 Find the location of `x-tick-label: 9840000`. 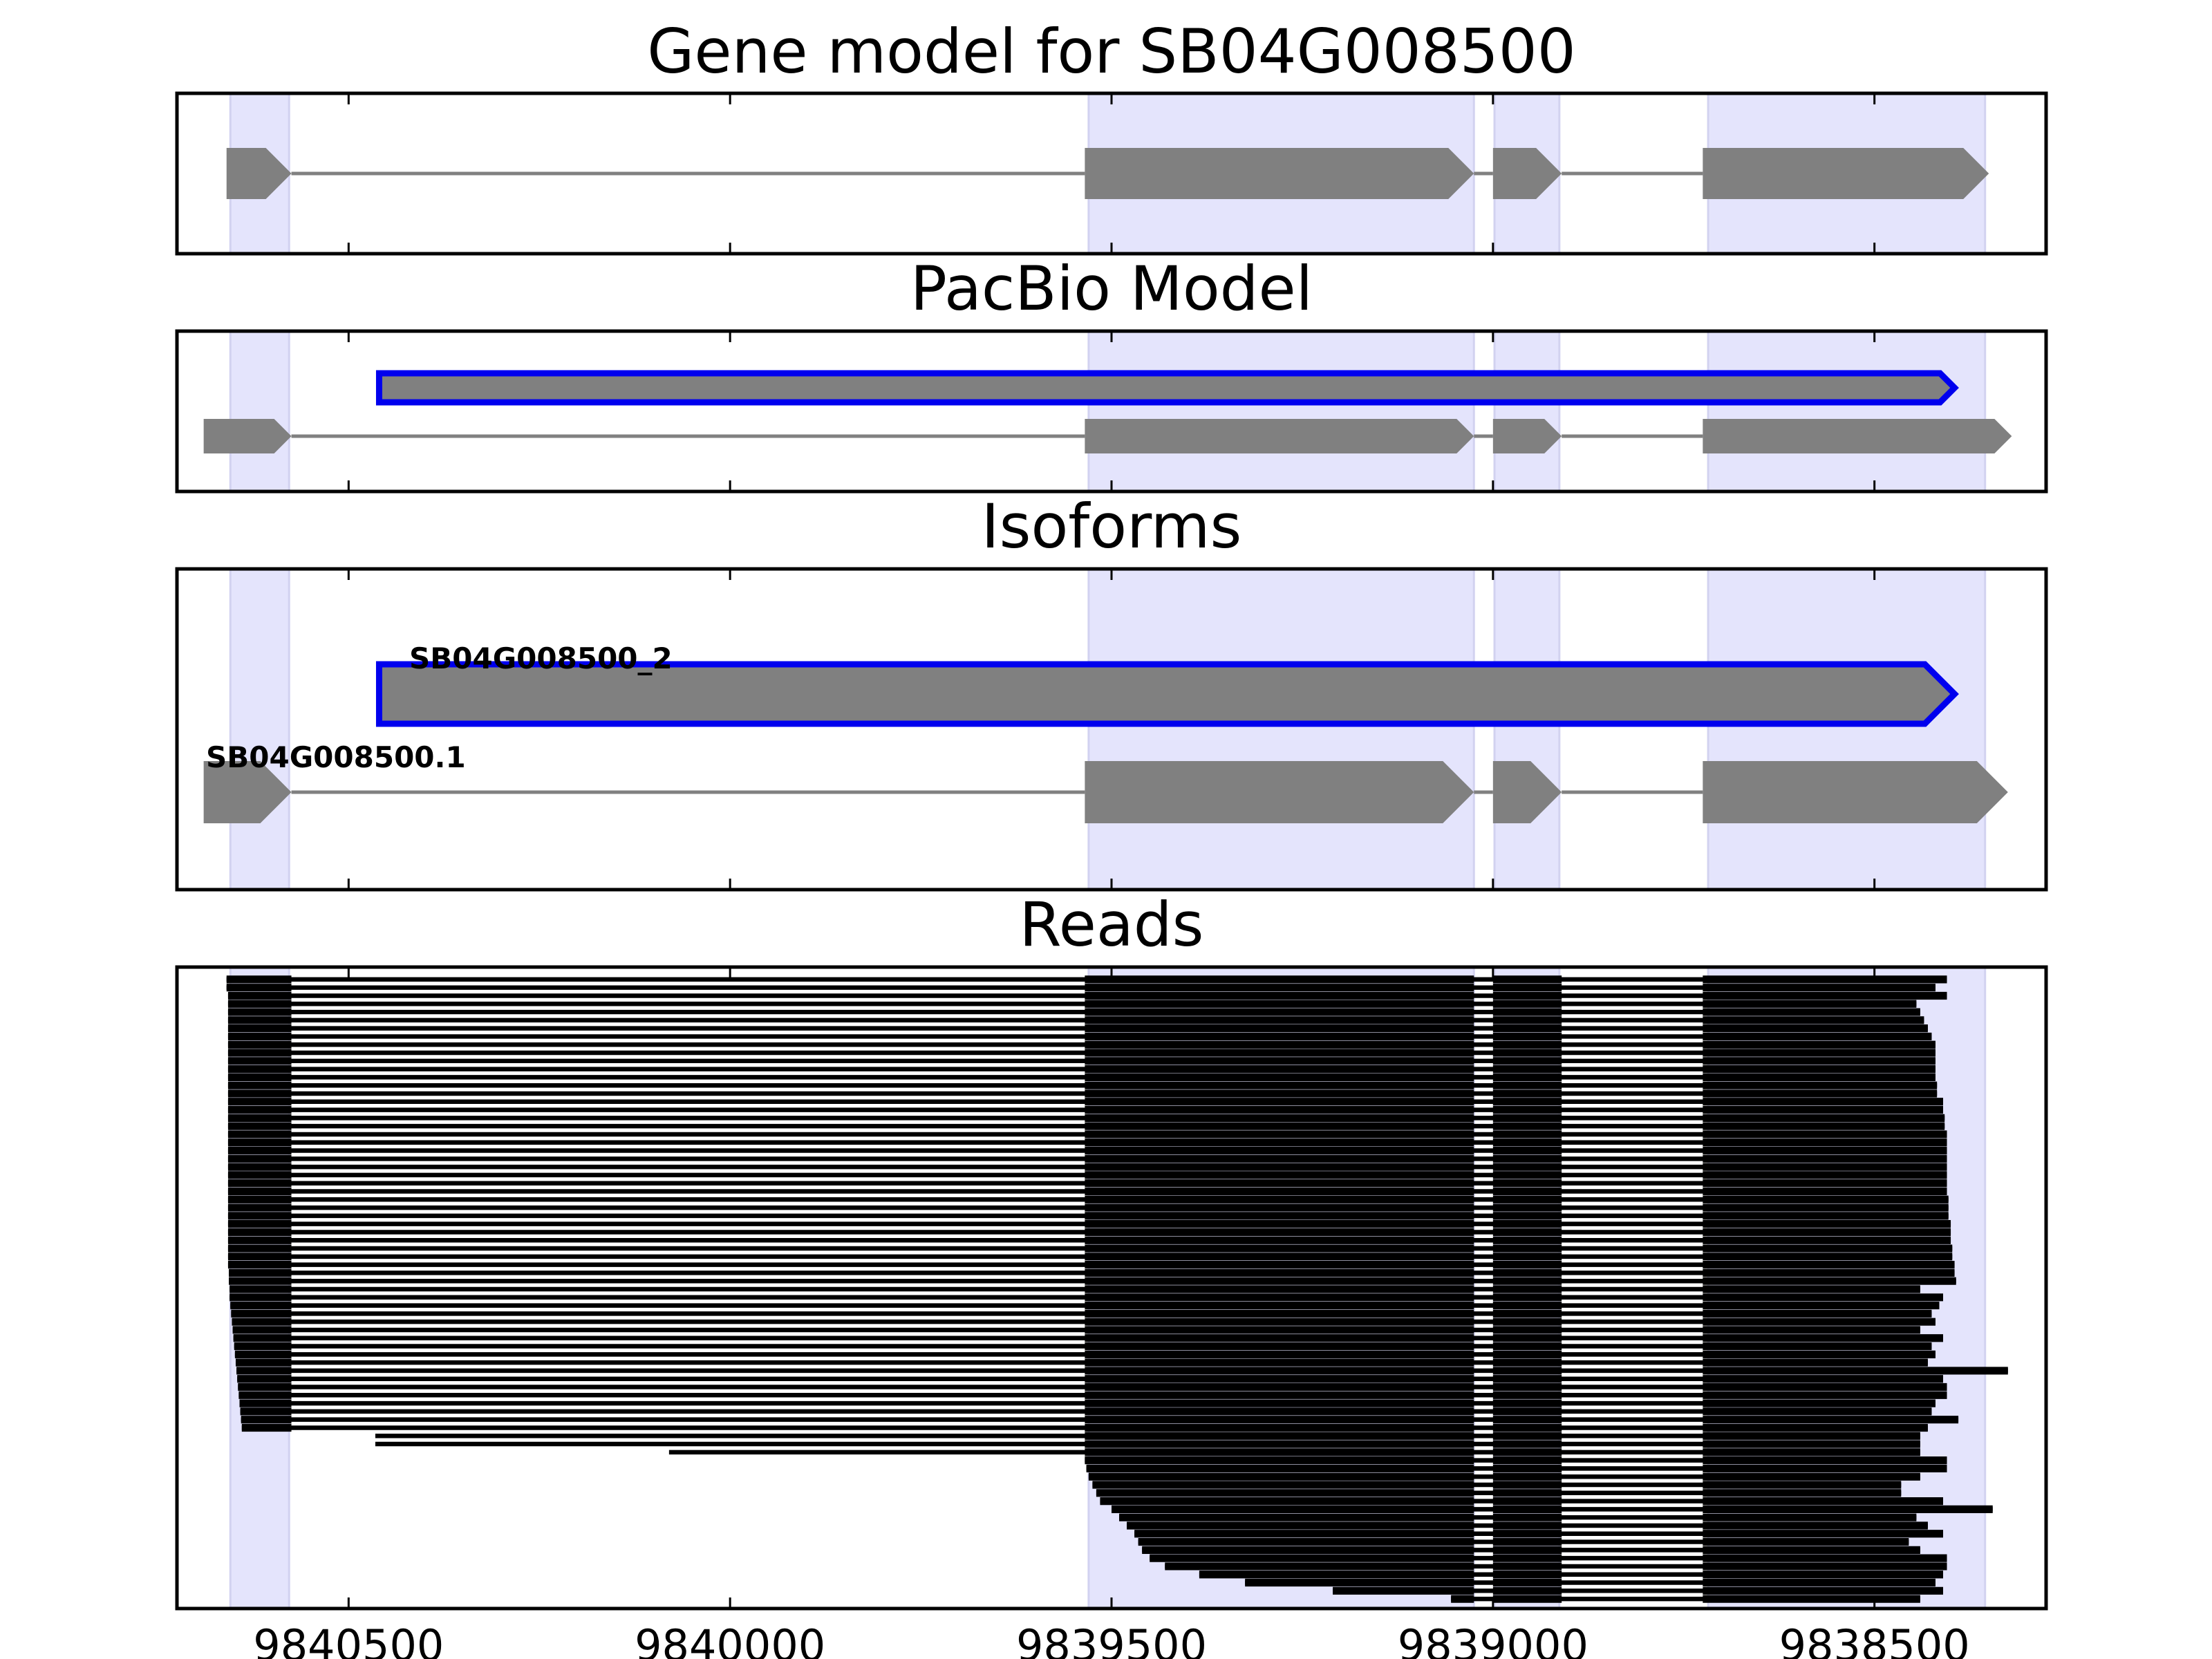

x-tick-label: 9840000 is located at coordinates (730, 1639).